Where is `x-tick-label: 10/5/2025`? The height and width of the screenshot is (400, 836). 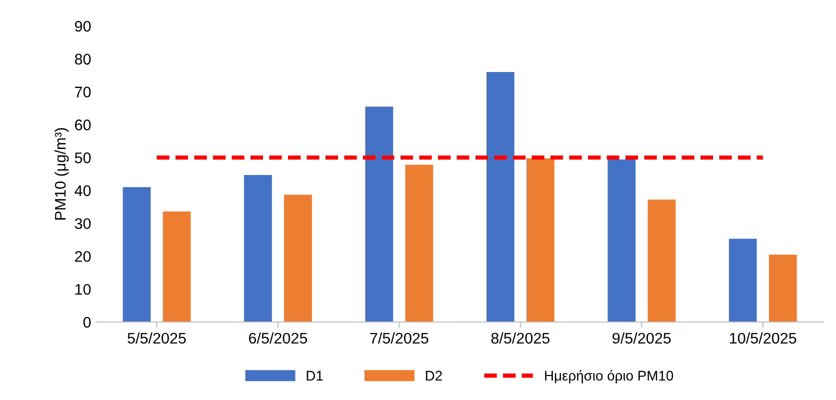
x-tick-label: 10/5/2025 is located at coordinates (763, 338).